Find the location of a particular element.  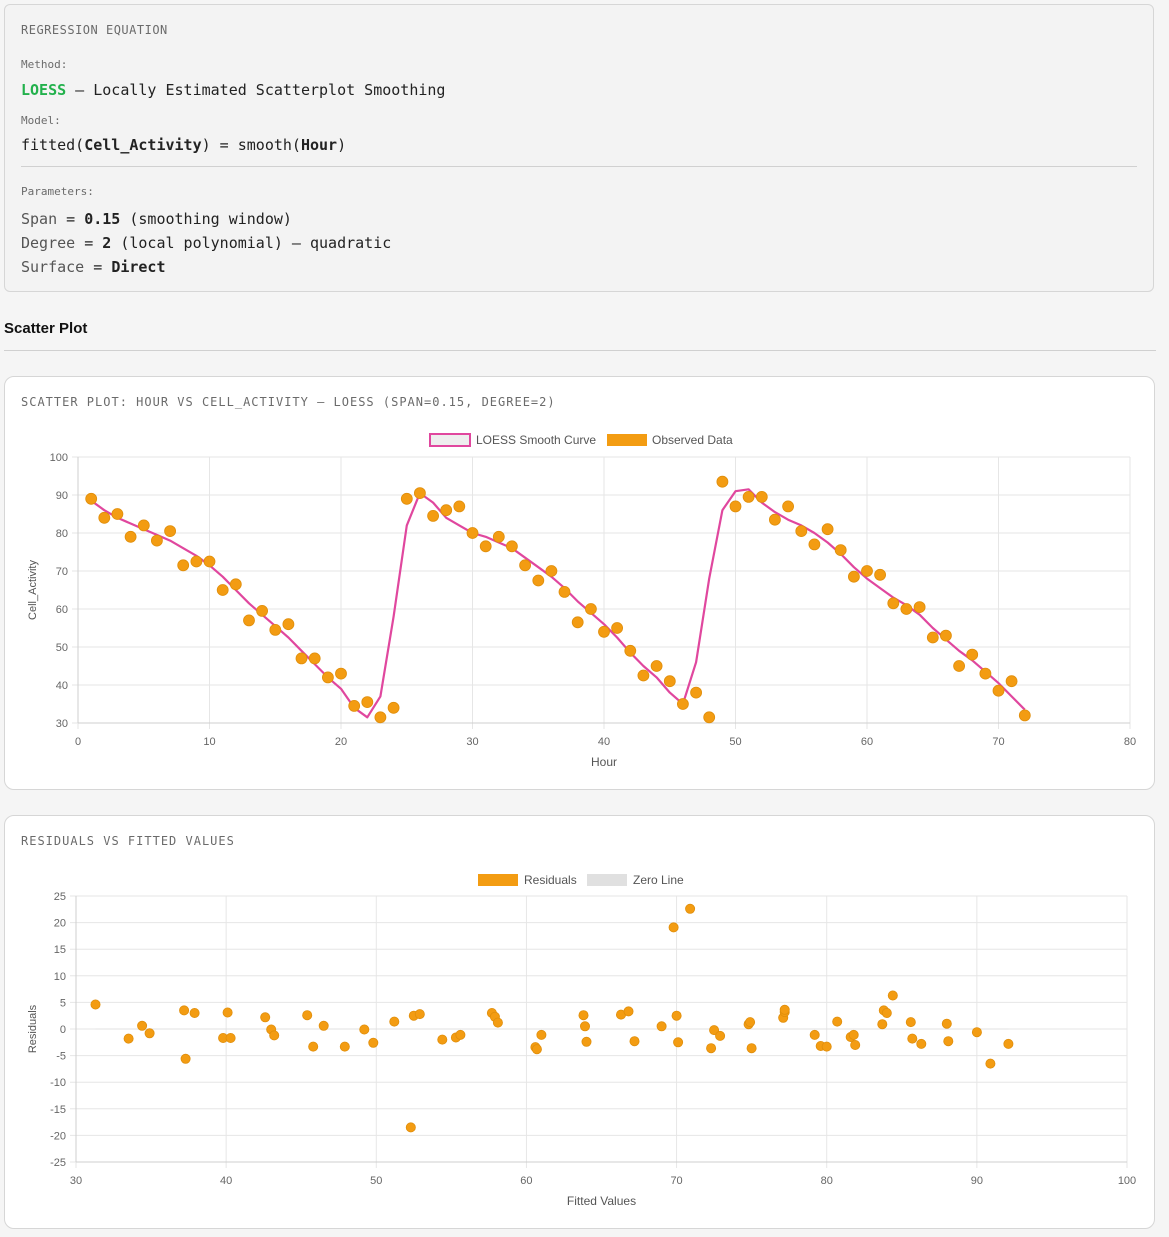

y-tick-label: -5 is located at coordinates (61, 1057).